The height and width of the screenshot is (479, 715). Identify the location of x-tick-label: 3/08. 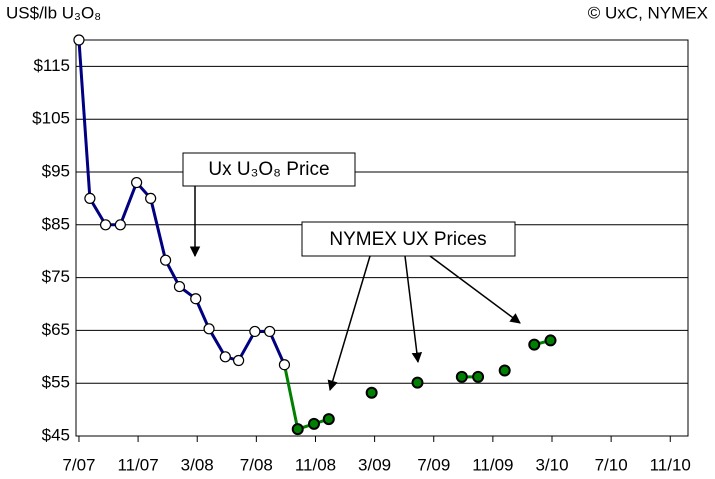
(197, 464).